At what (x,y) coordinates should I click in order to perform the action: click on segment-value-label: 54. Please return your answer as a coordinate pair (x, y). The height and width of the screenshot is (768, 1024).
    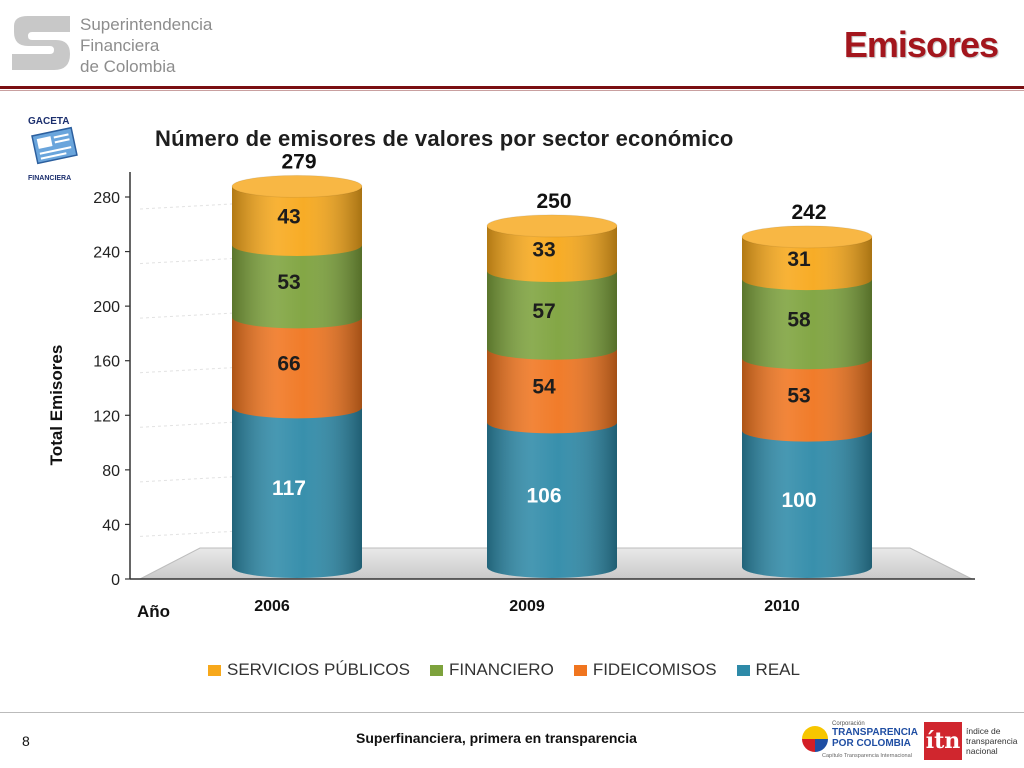
    Looking at the image, I should click on (544, 387).